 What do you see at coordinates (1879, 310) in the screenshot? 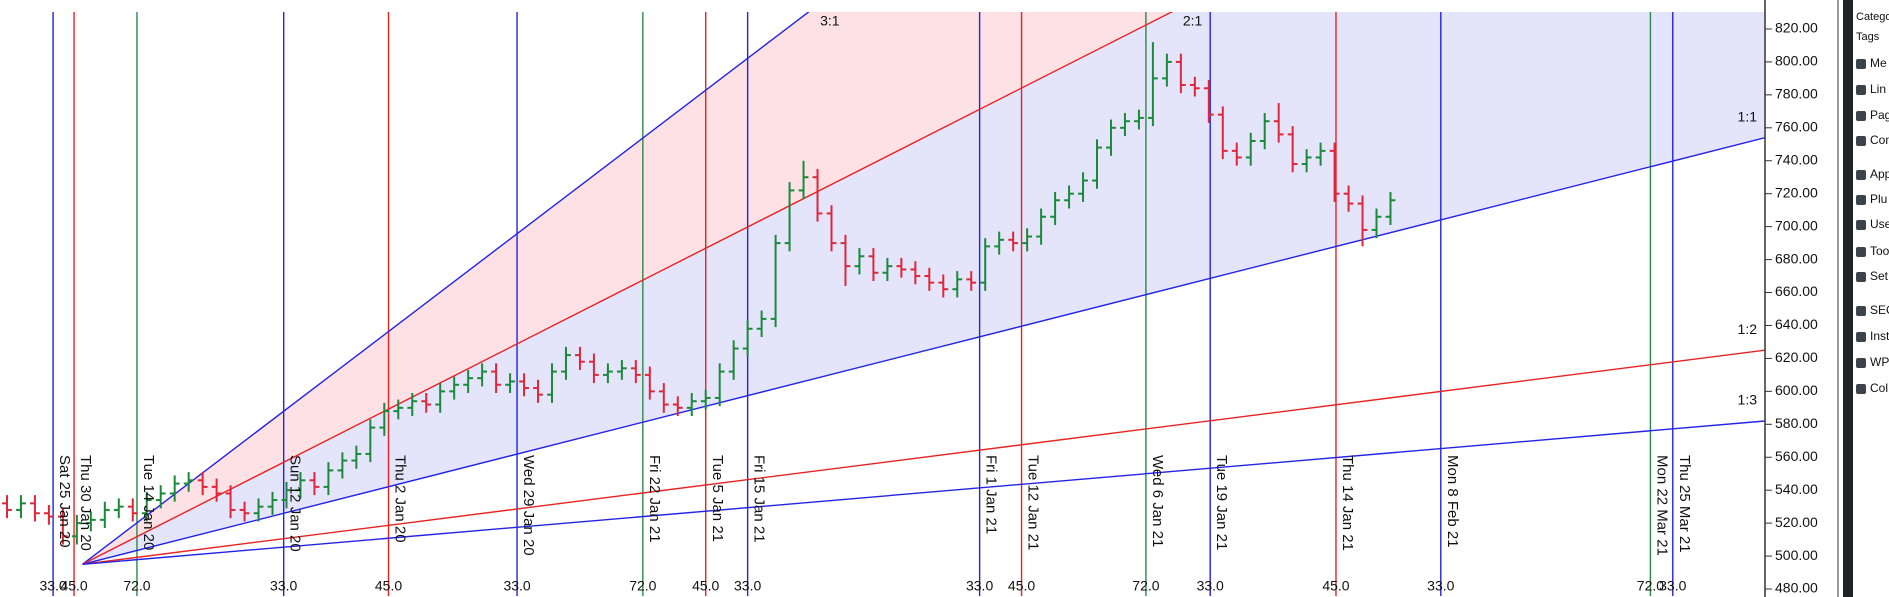
I see `menu-item: SEO` at bounding box center [1879, 310].